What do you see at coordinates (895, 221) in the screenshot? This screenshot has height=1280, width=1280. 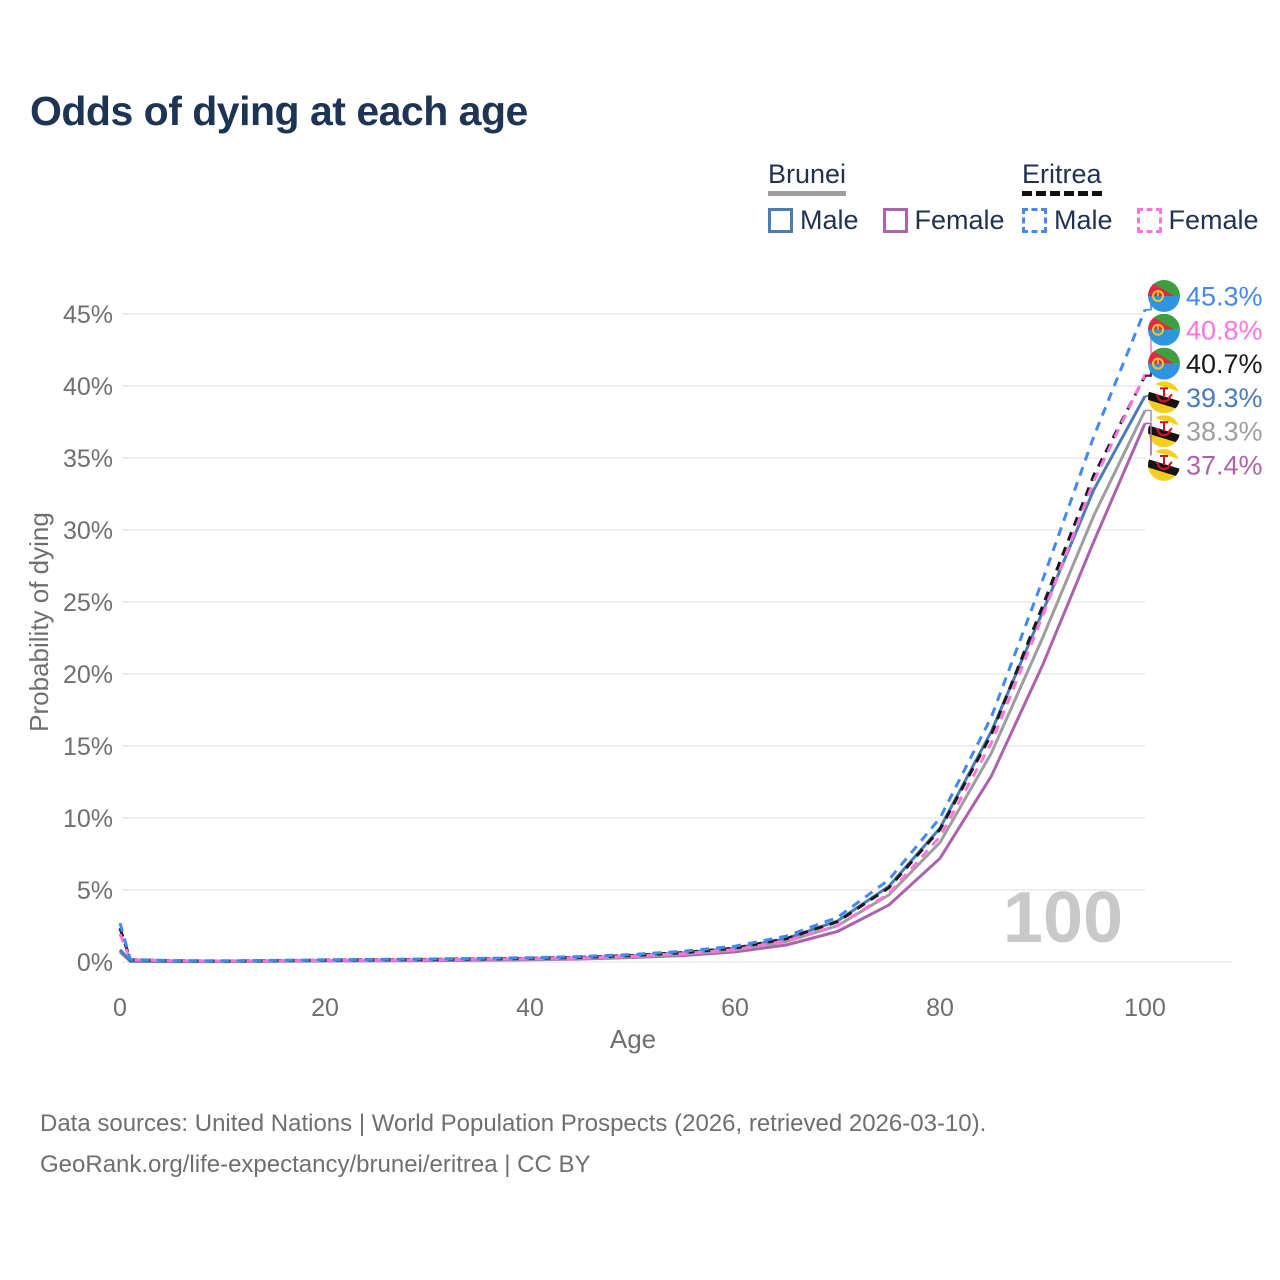 I see `brunei-female-swatch-icon` at bounding box center [895, 221].